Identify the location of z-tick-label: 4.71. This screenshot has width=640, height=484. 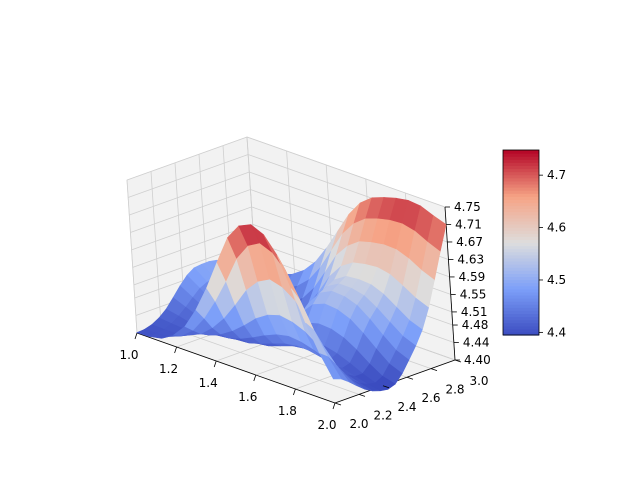
(468, 224).